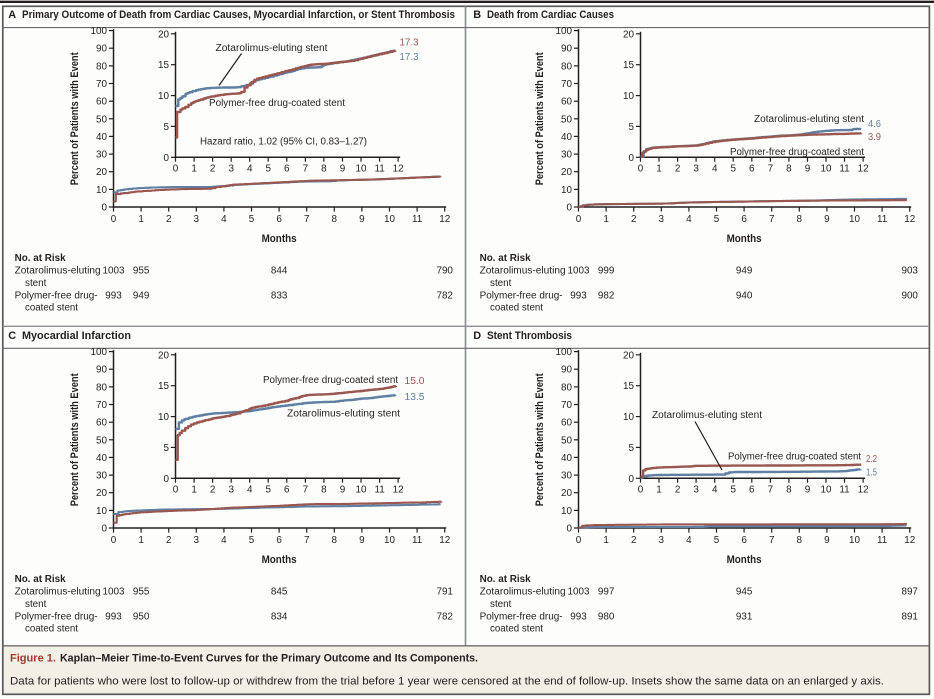  What do you see at coordinates (744, 560) in the screenshot?
I see `svg-text: Months` at bounding box center [744, 560].